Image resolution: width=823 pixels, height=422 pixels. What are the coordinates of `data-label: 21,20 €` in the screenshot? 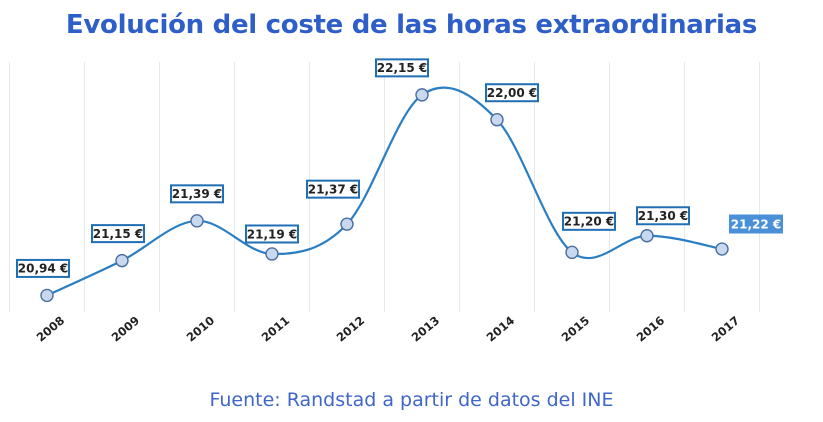 It's located at (589, 222).